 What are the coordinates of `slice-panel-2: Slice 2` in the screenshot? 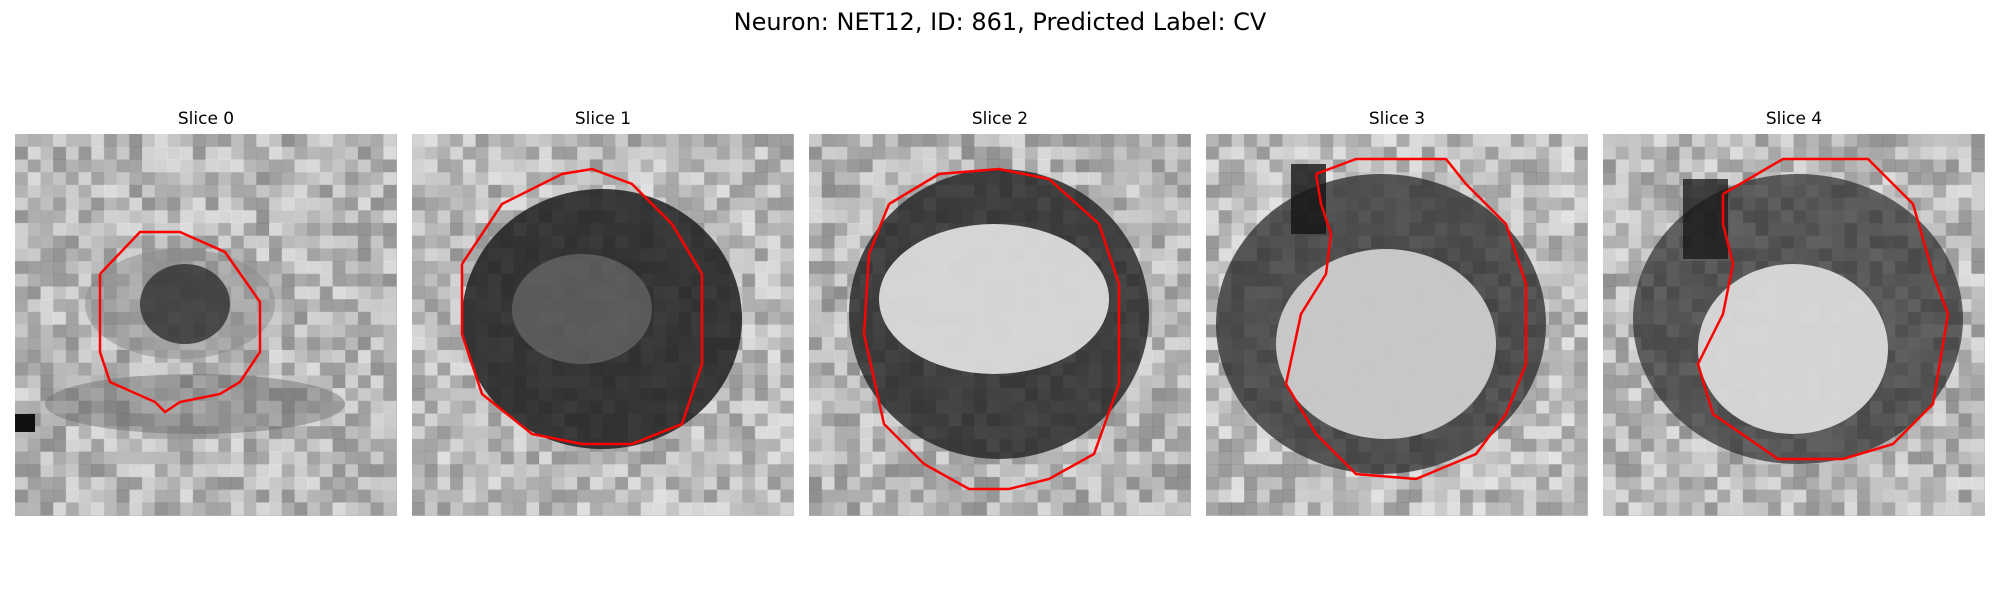 It's located at (1000, 312).